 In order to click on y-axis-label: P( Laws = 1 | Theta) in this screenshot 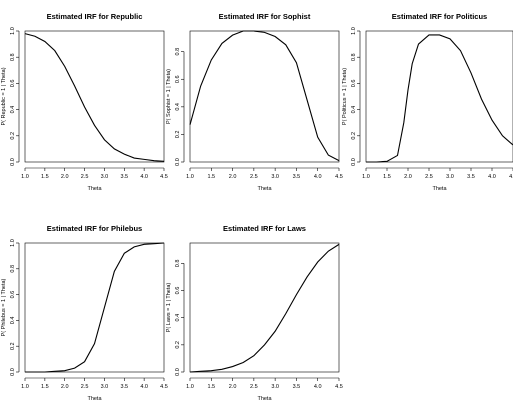, I will do `click(169, 308)`.